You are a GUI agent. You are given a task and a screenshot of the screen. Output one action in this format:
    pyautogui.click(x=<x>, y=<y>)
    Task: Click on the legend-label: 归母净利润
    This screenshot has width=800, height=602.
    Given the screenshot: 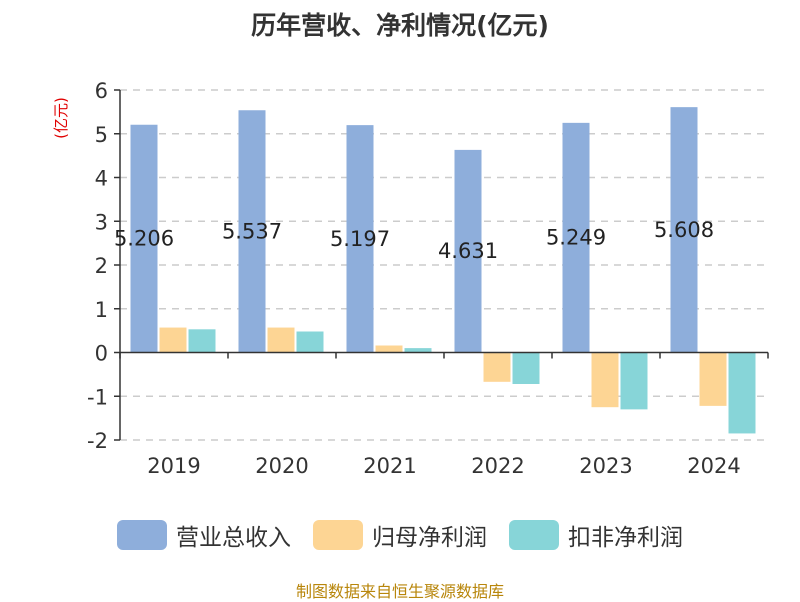 What is the action you would take?
    pyautogui.click(x=429, y=538)
    